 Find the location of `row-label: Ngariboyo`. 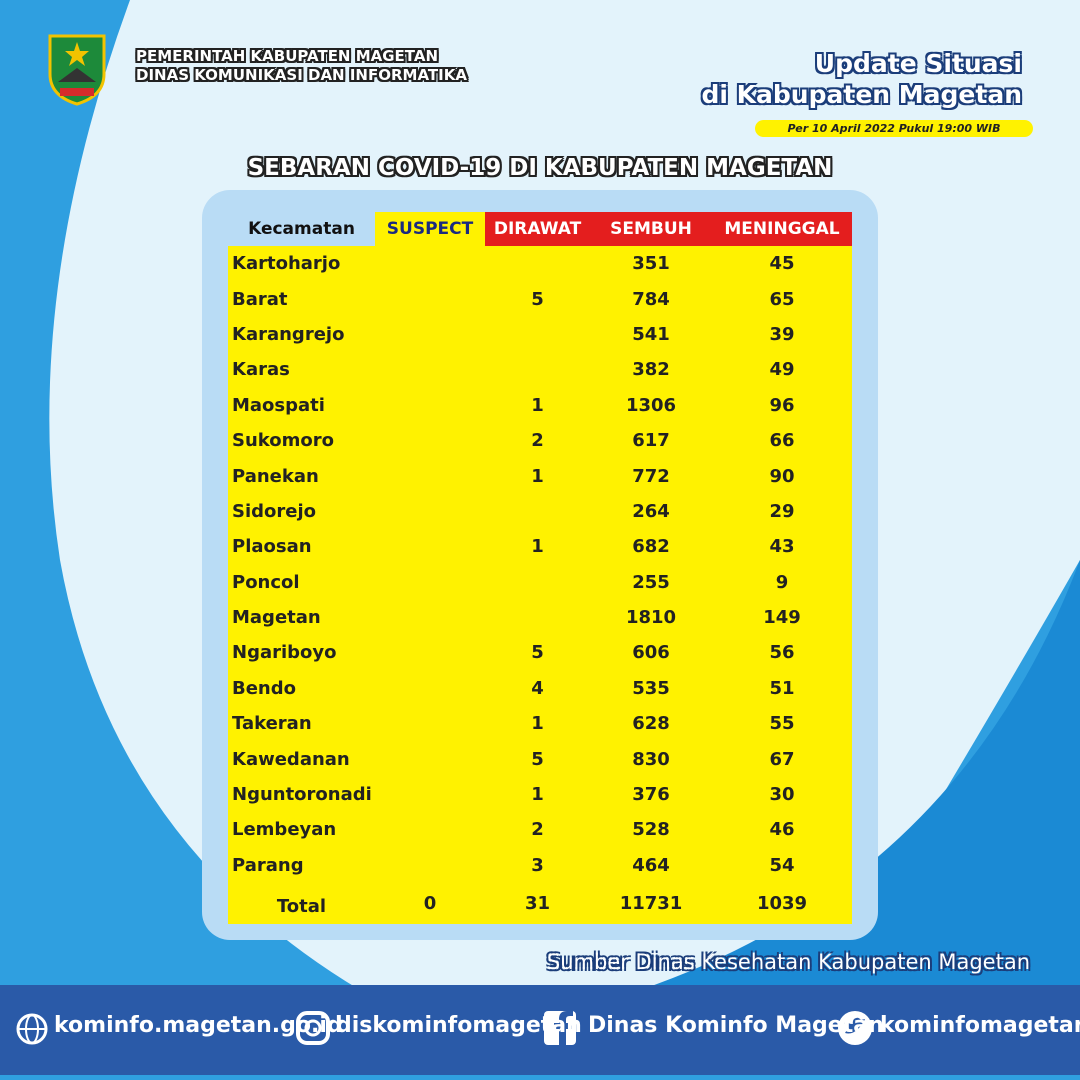

row-label: Ngariboyo is located at coordinates (301, 653).